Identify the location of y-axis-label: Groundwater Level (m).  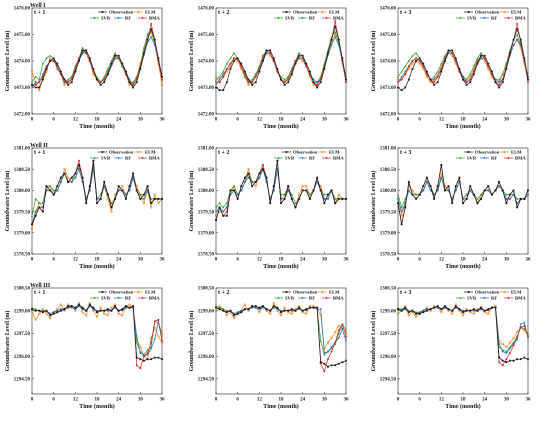
(373, 201).